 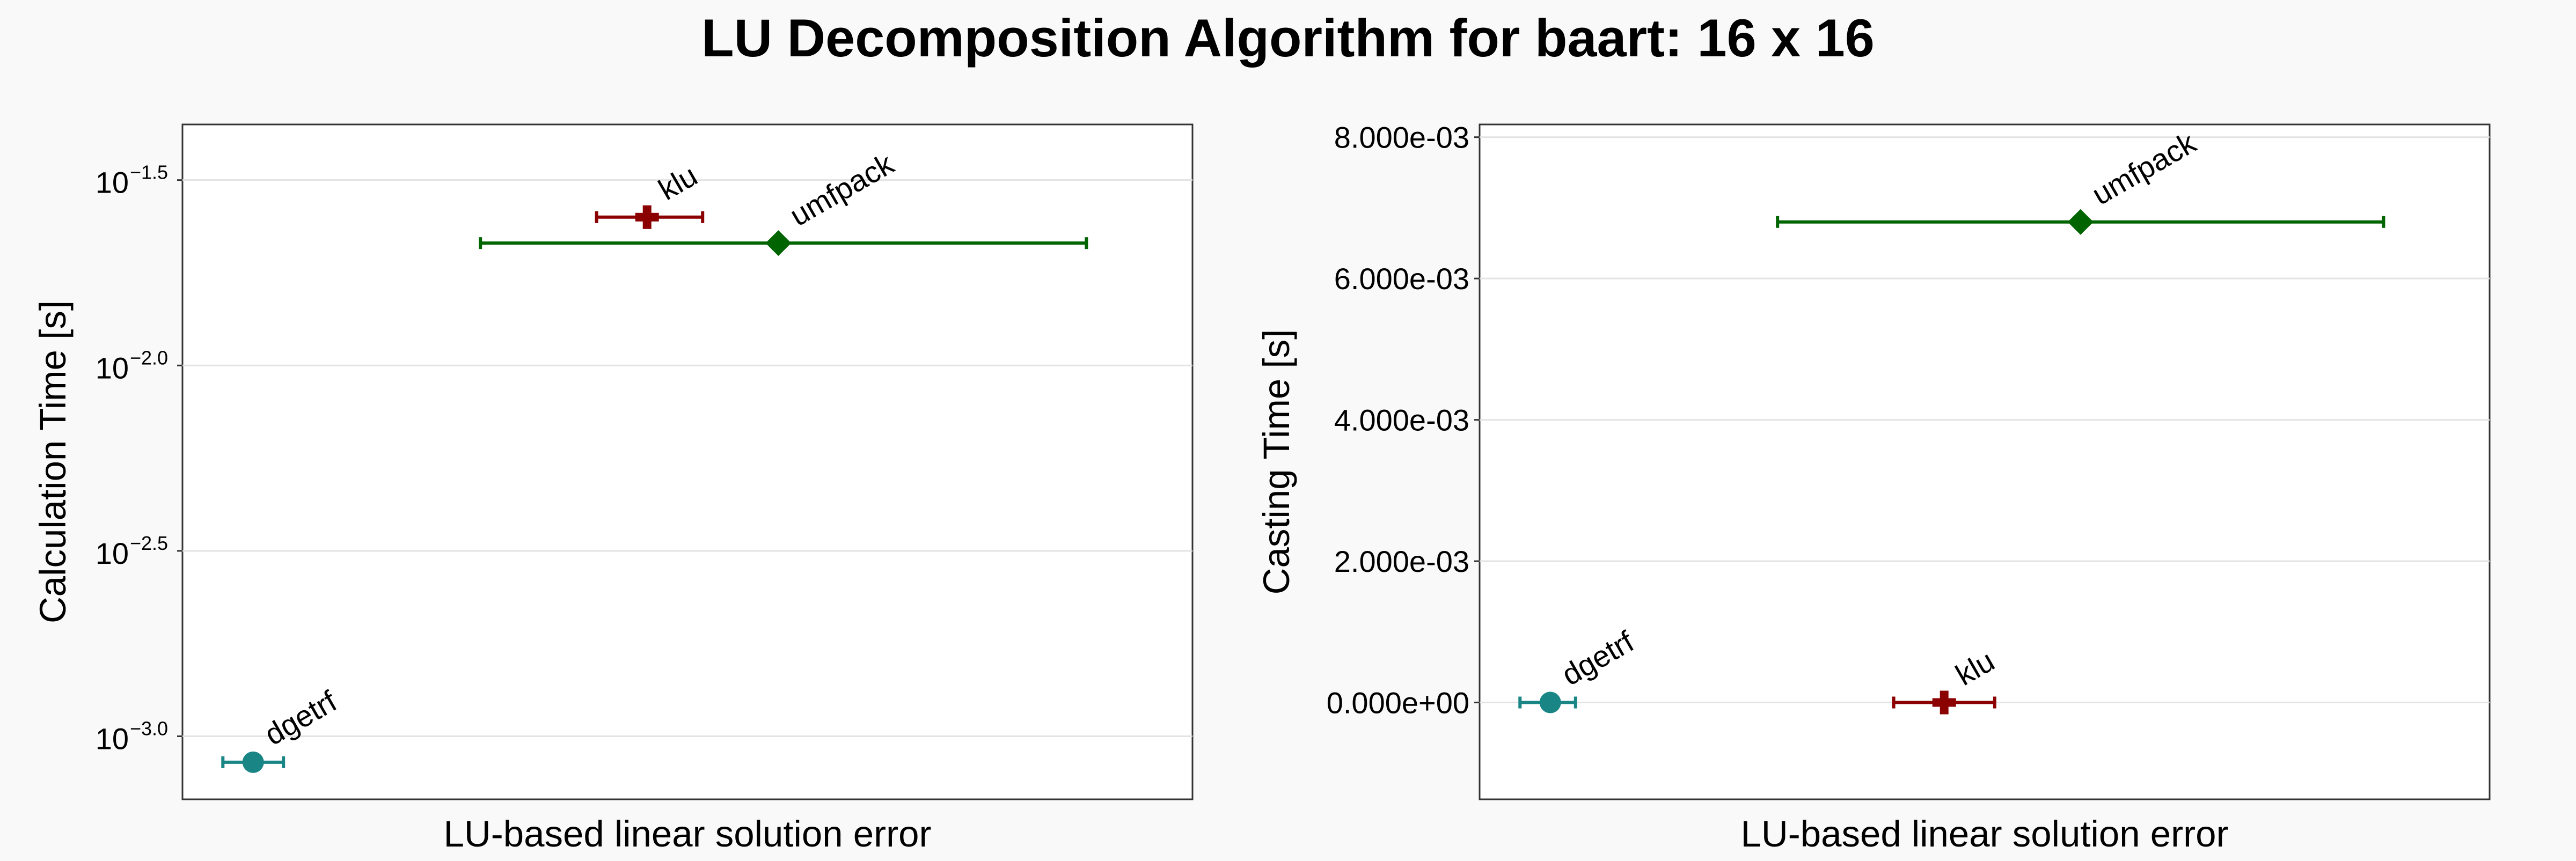 I want to click on y-tick-label: 6.000e-03, so click(x=1401, y=279).